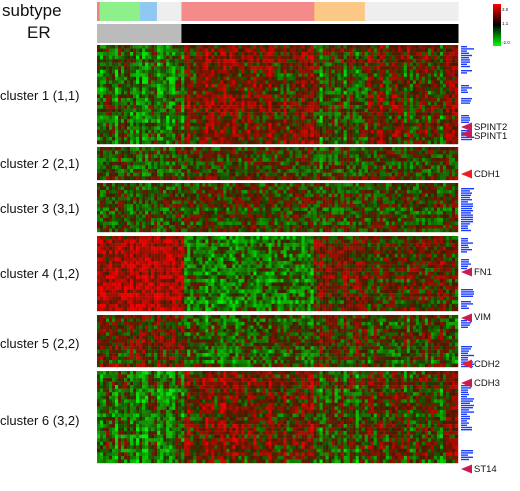 This screenshot has height=491, width=520. Describe the element at coordinates (482, 317) in the screenshot. I see `gene-label-vim: VIM` at that location.